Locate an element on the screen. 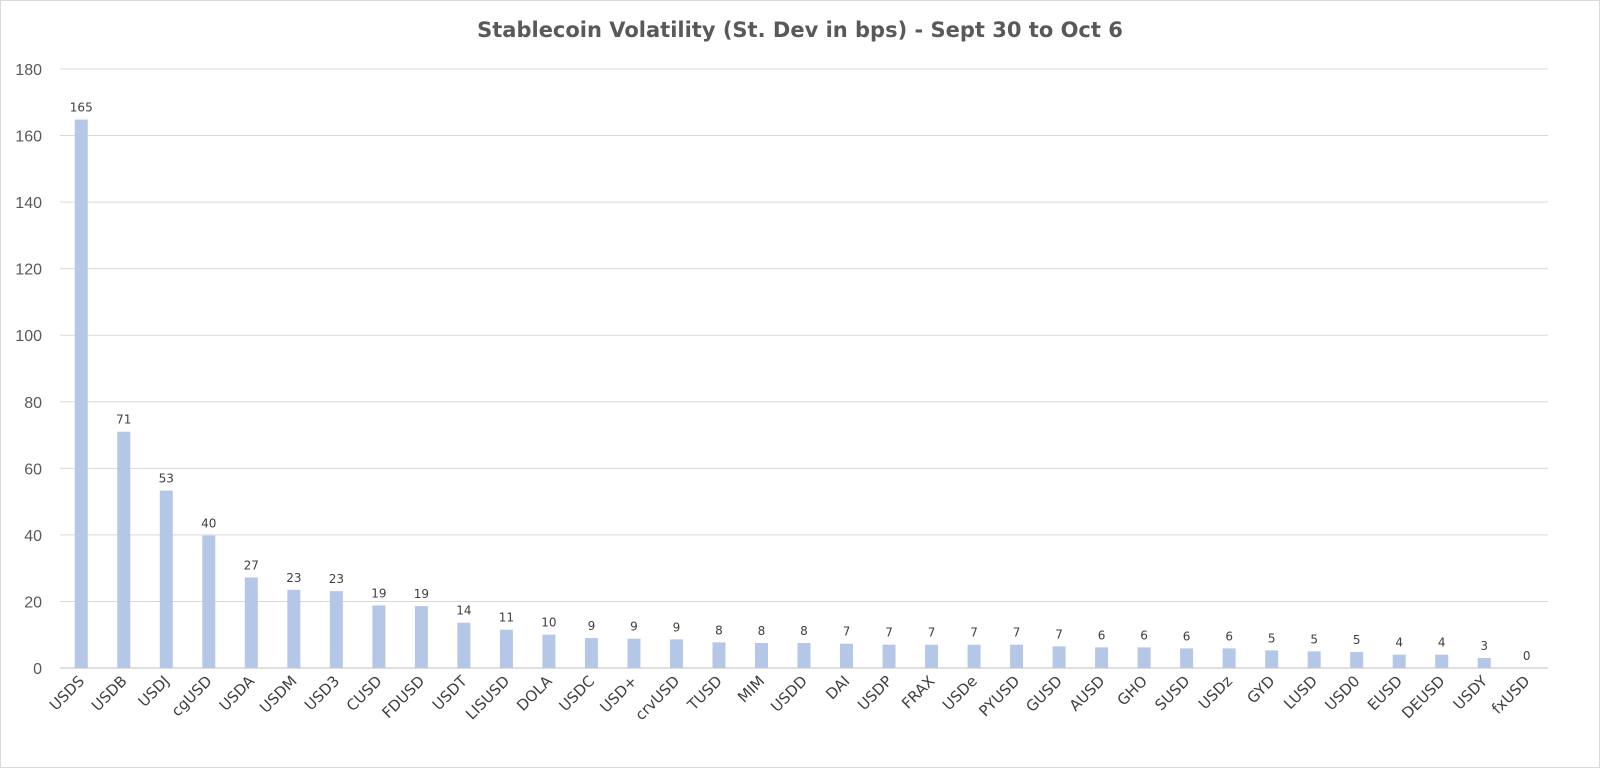  x-tick-label: DOLA is located at coordinates (534, 693).